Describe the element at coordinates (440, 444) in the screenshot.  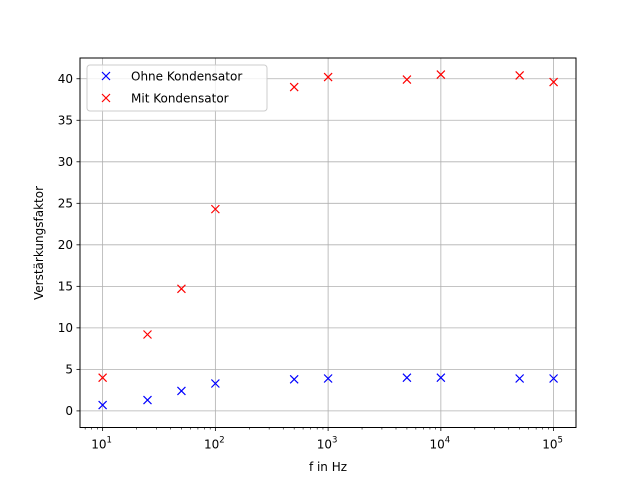
I see `x-tick-label: 10⁴` at that location.